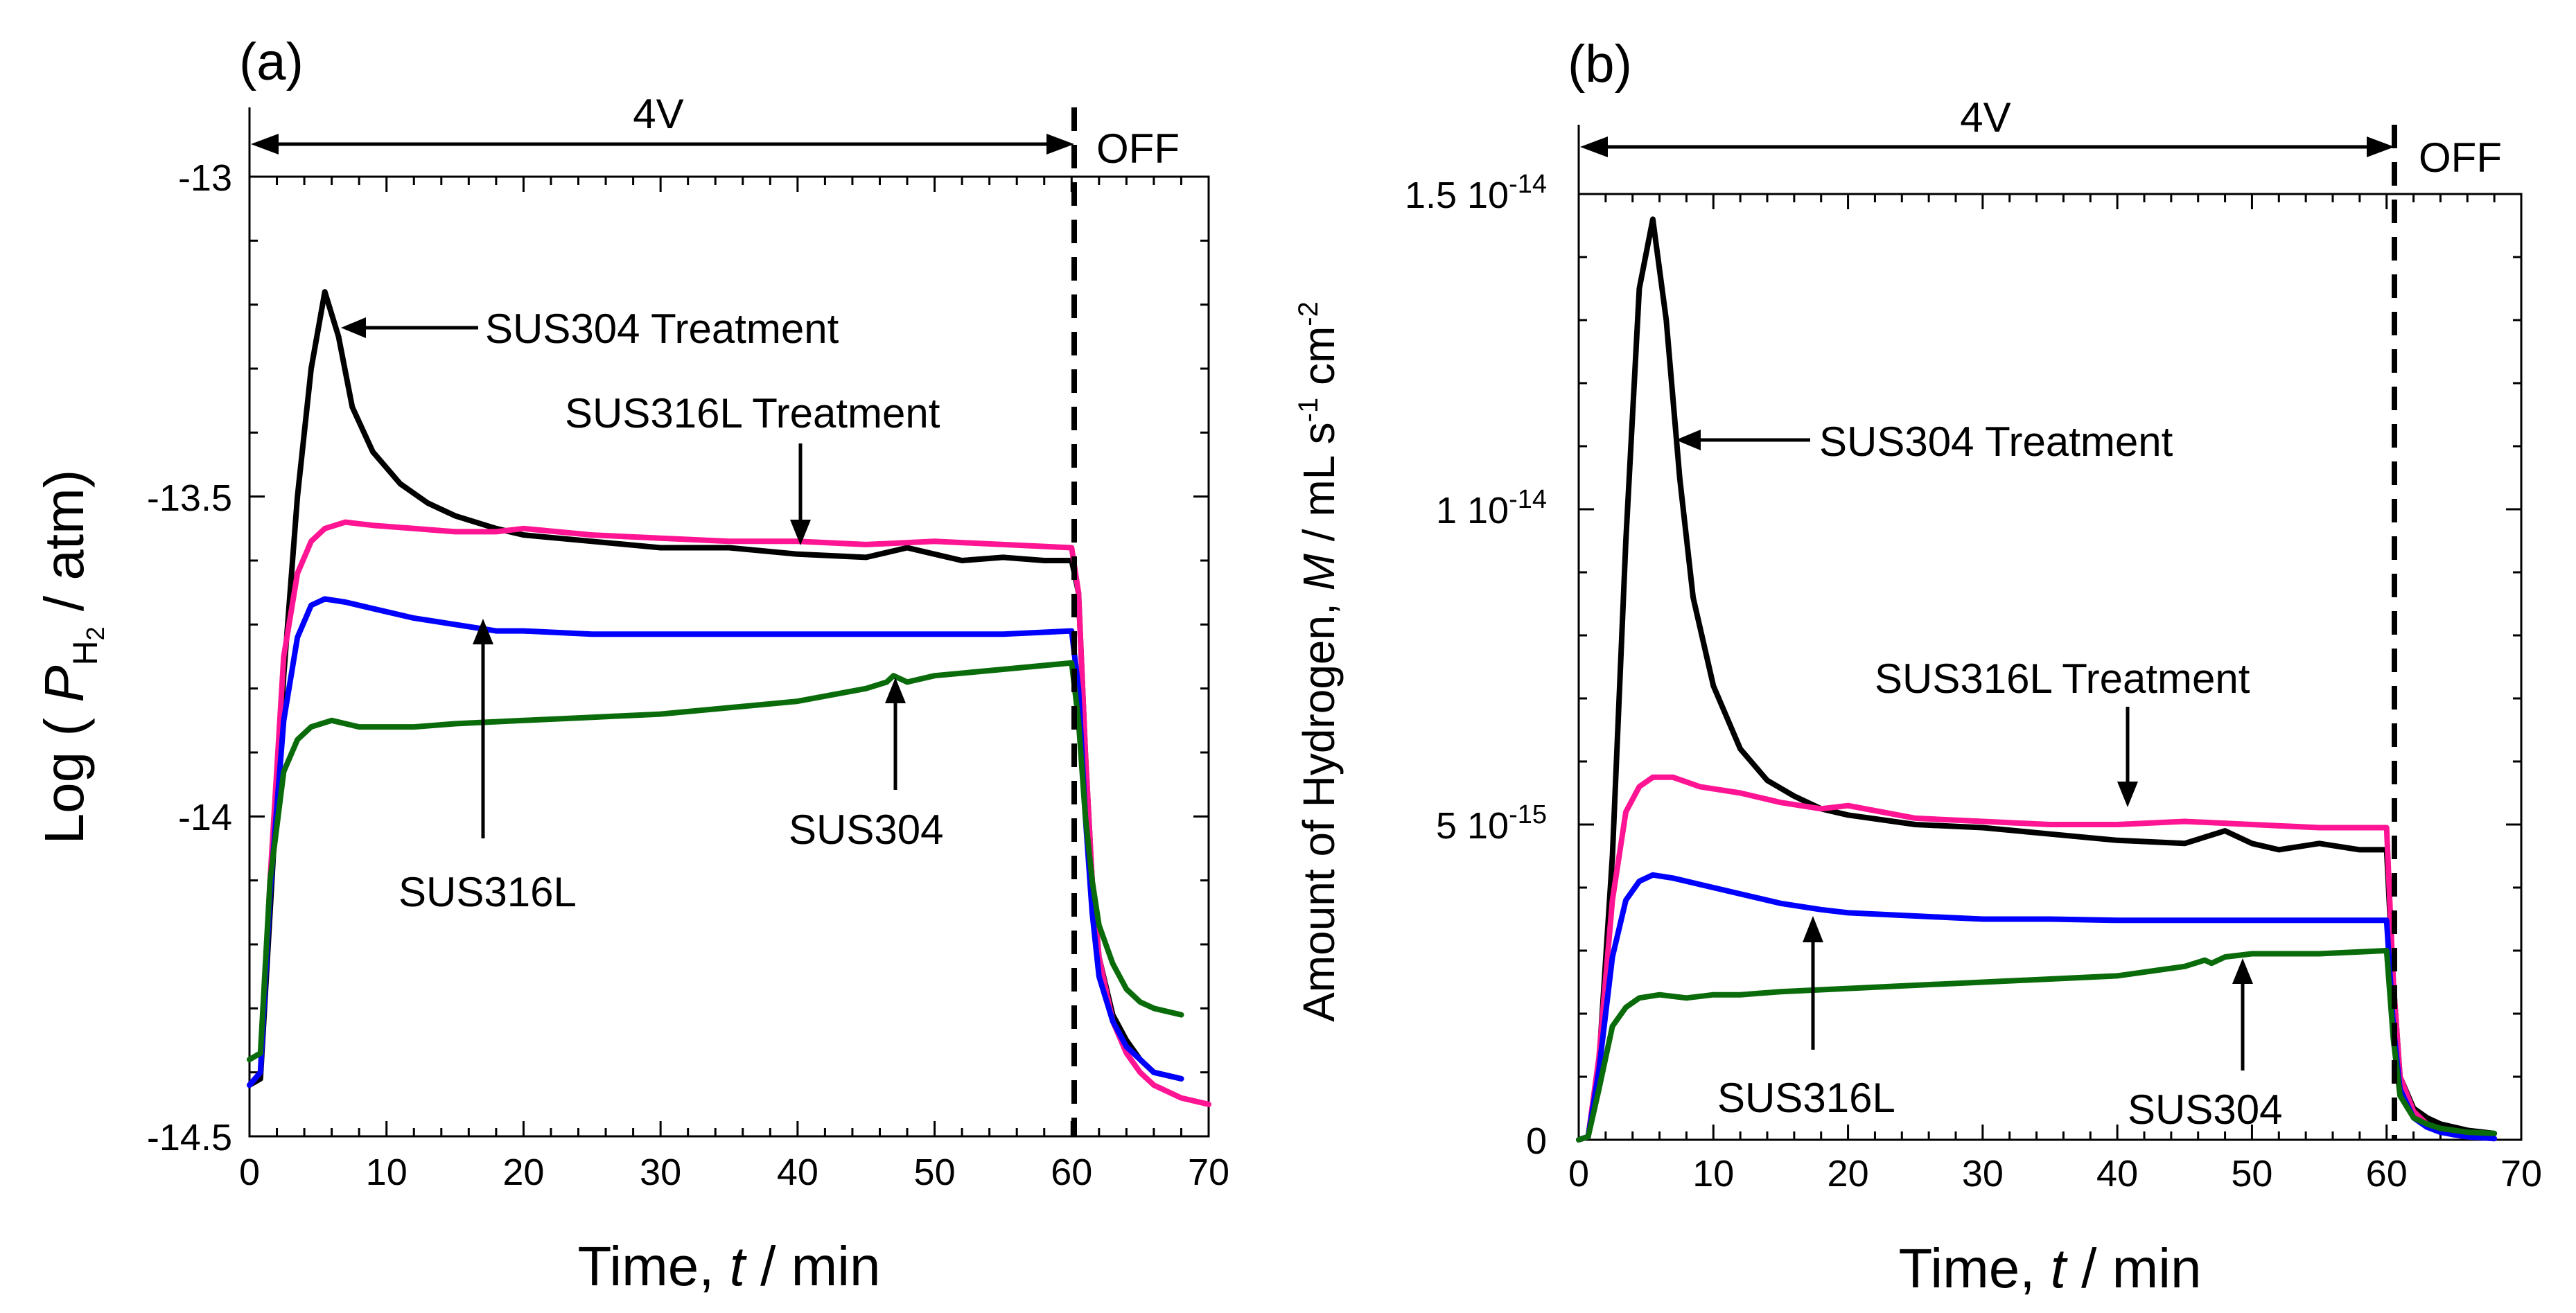  I want to click on x-axis-title-a: Time, t / min, so click(728, 1266).